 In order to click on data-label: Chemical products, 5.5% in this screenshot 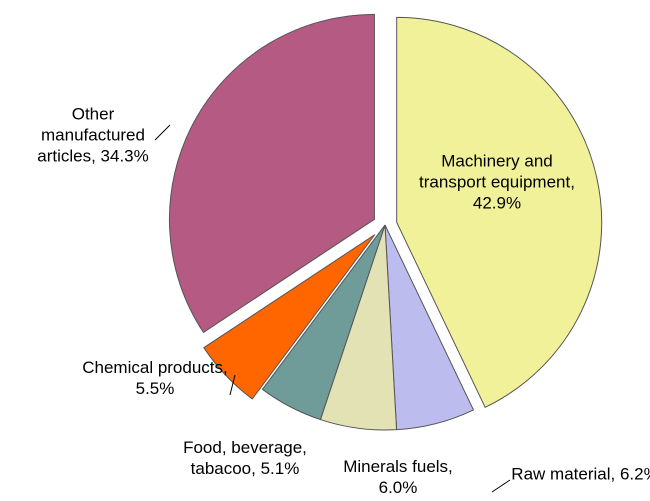, I will do `click(155, 378)`.